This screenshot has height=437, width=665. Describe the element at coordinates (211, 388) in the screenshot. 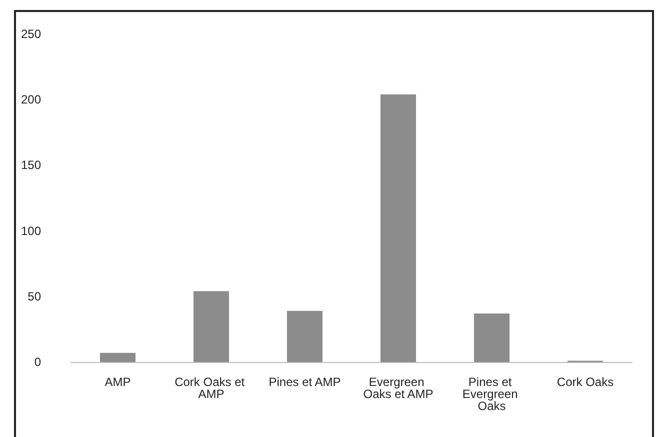

I see `x-tick-label: Cork Oaks et AMP` at that location.